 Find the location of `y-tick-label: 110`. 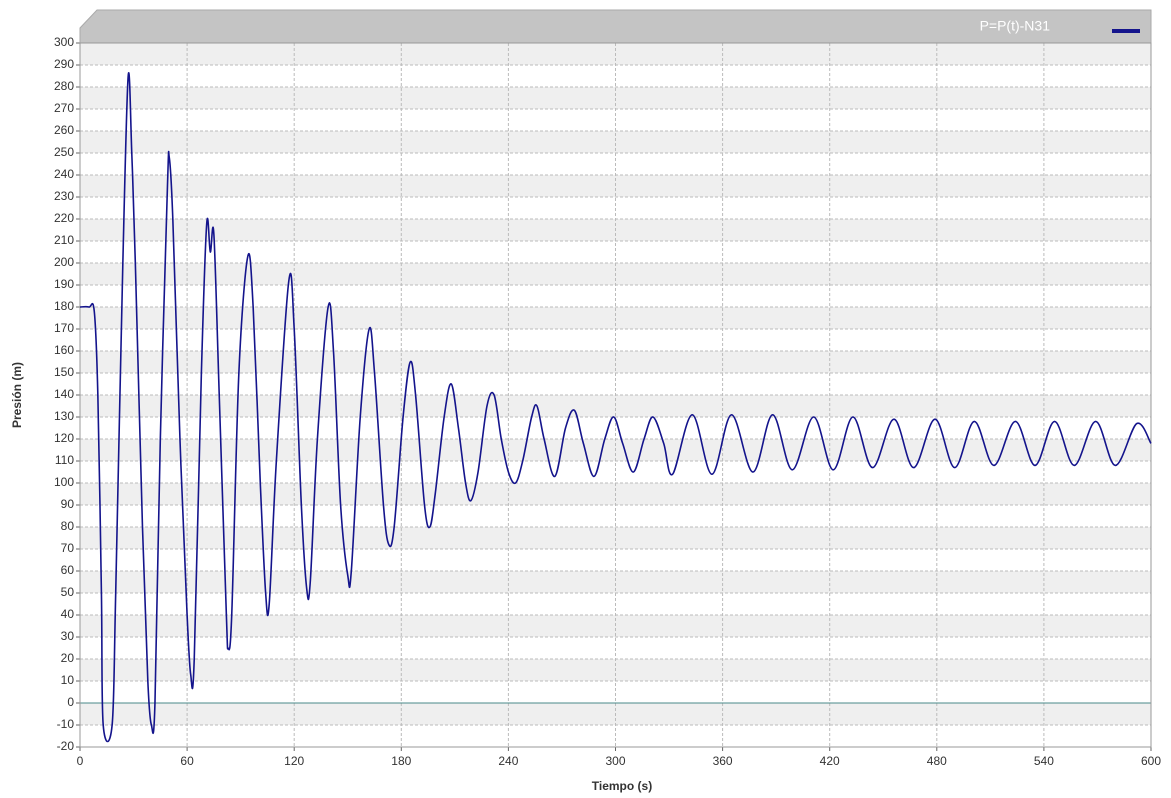

y-tick-label: 110 is located at coordinates (64, 460).